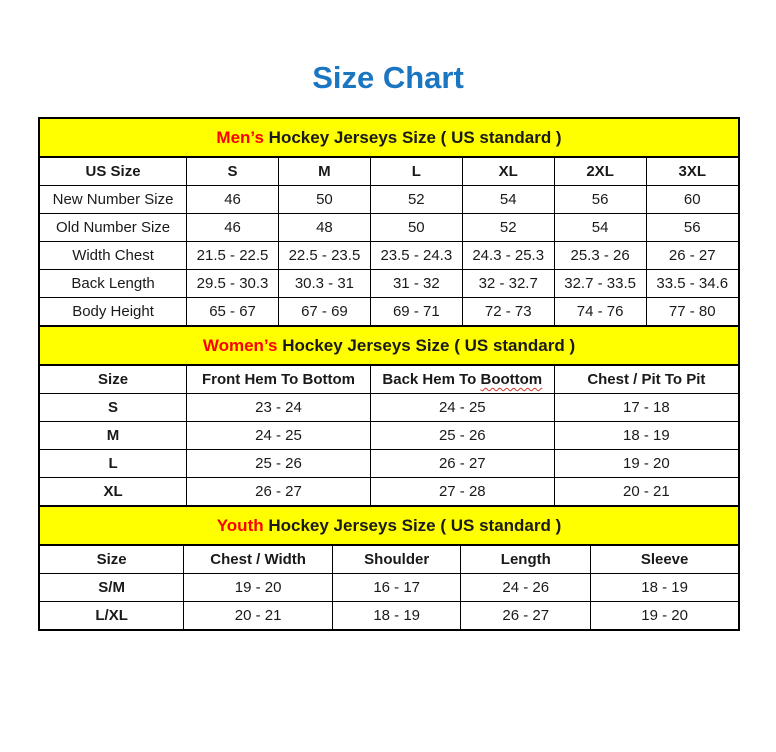  Describe the element at coordinates (388, 77) in the screenshot. I see `page-title: Size Chart` at that location.